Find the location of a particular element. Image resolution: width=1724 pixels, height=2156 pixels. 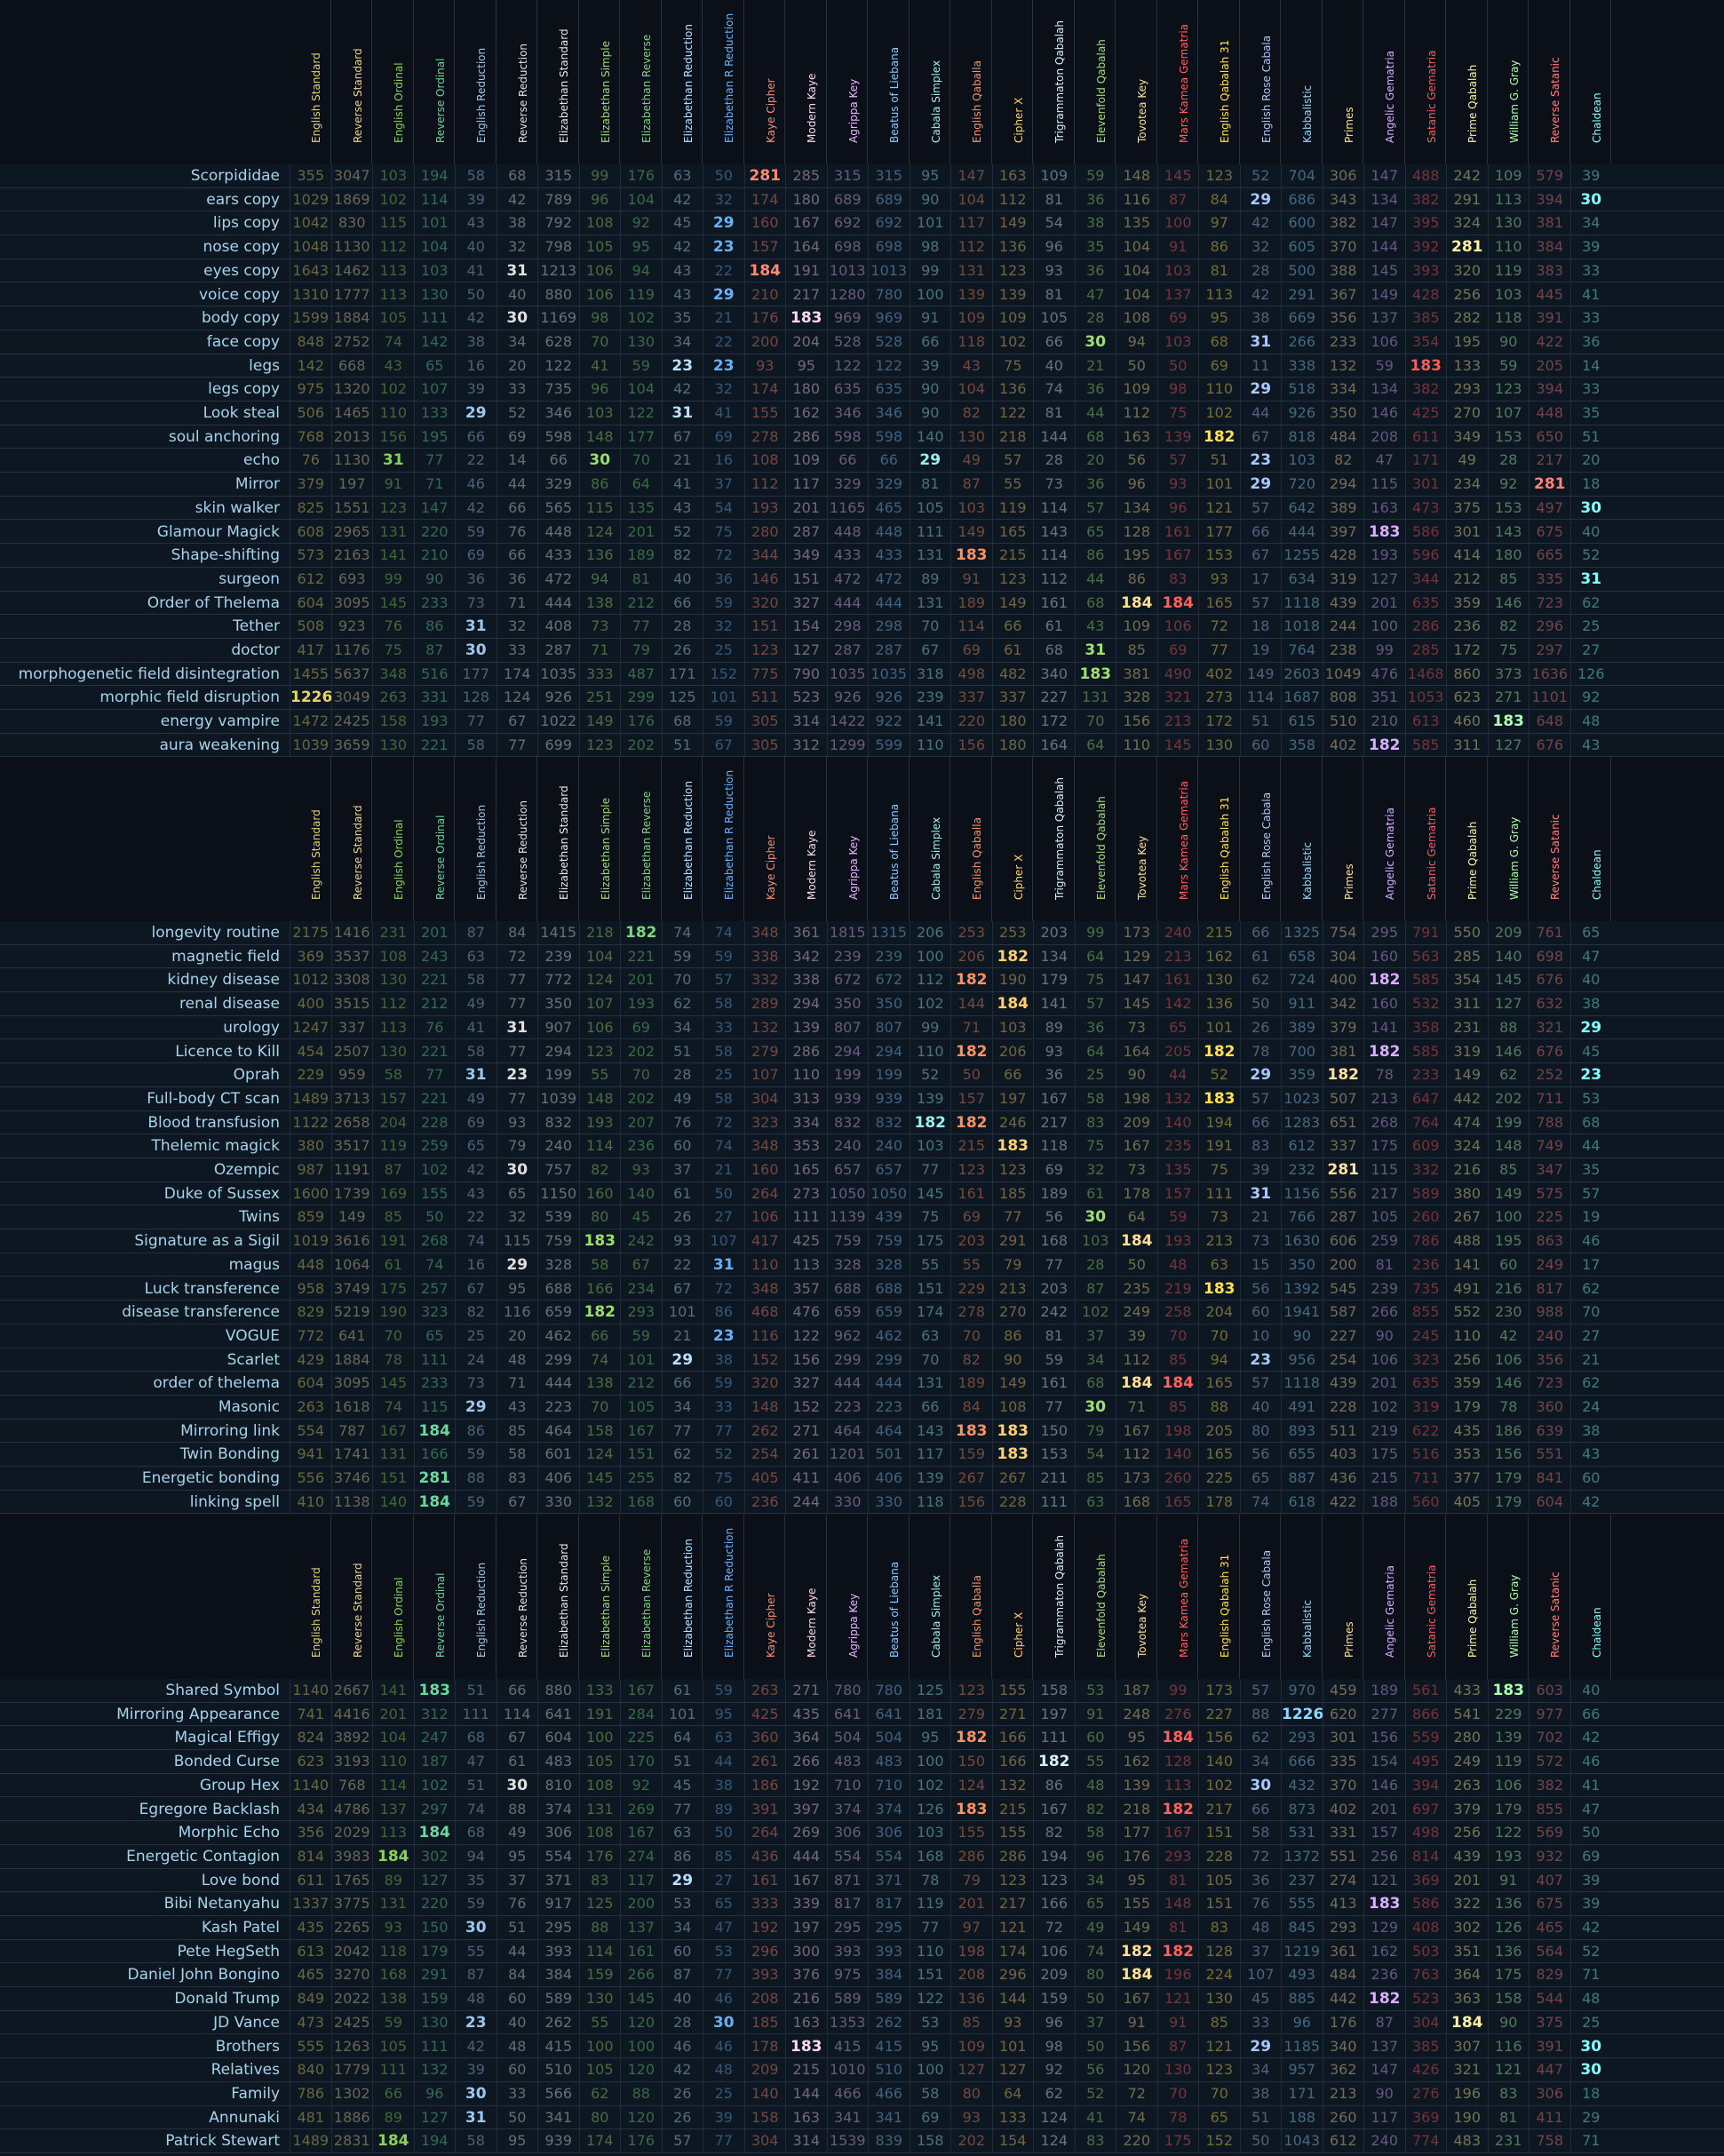

value-cell: 33 is located at coordinates (1260, 2022).